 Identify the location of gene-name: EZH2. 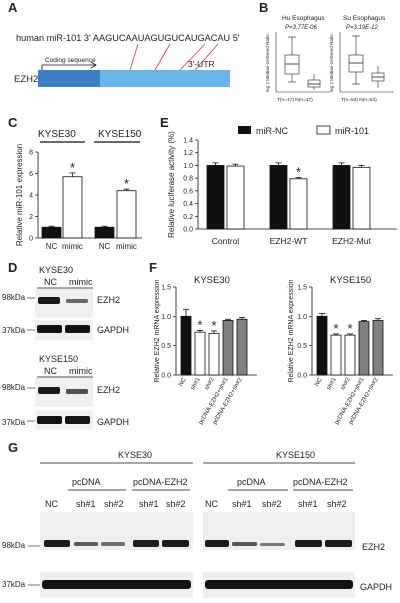
(26, 79).